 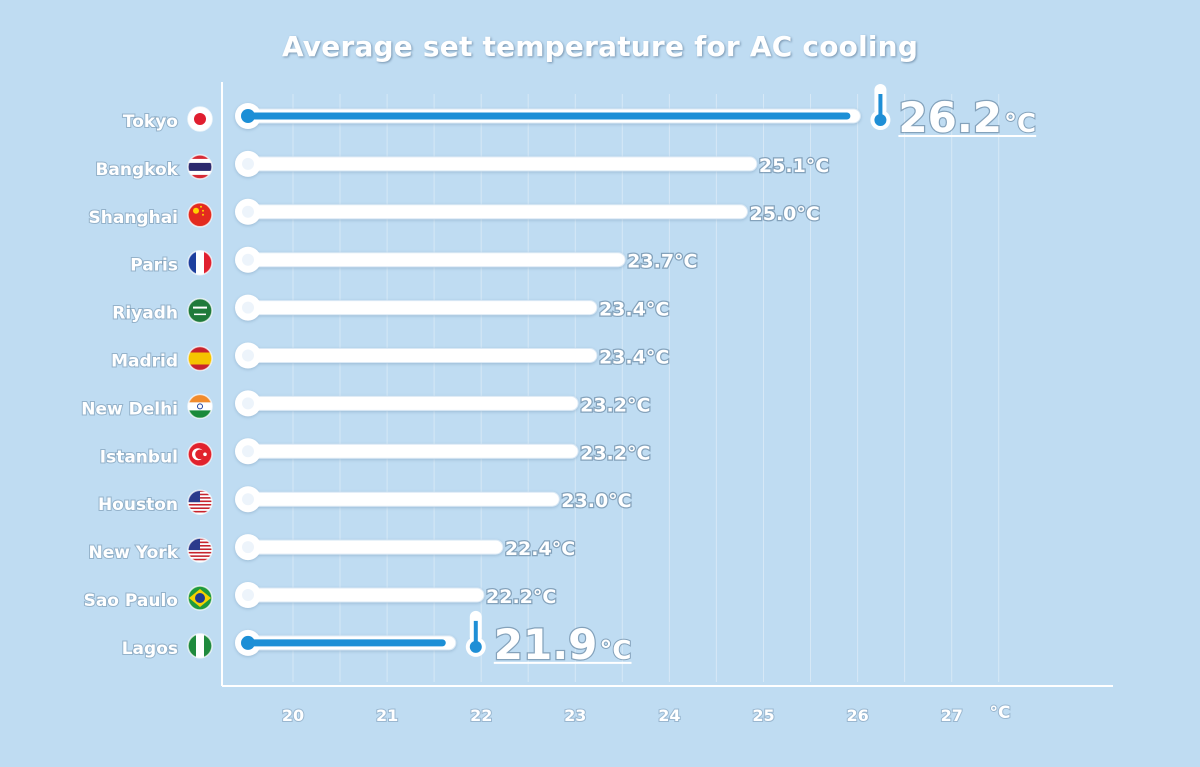 I want to click on category-label: New Delhi, so click(x=129, y=409).